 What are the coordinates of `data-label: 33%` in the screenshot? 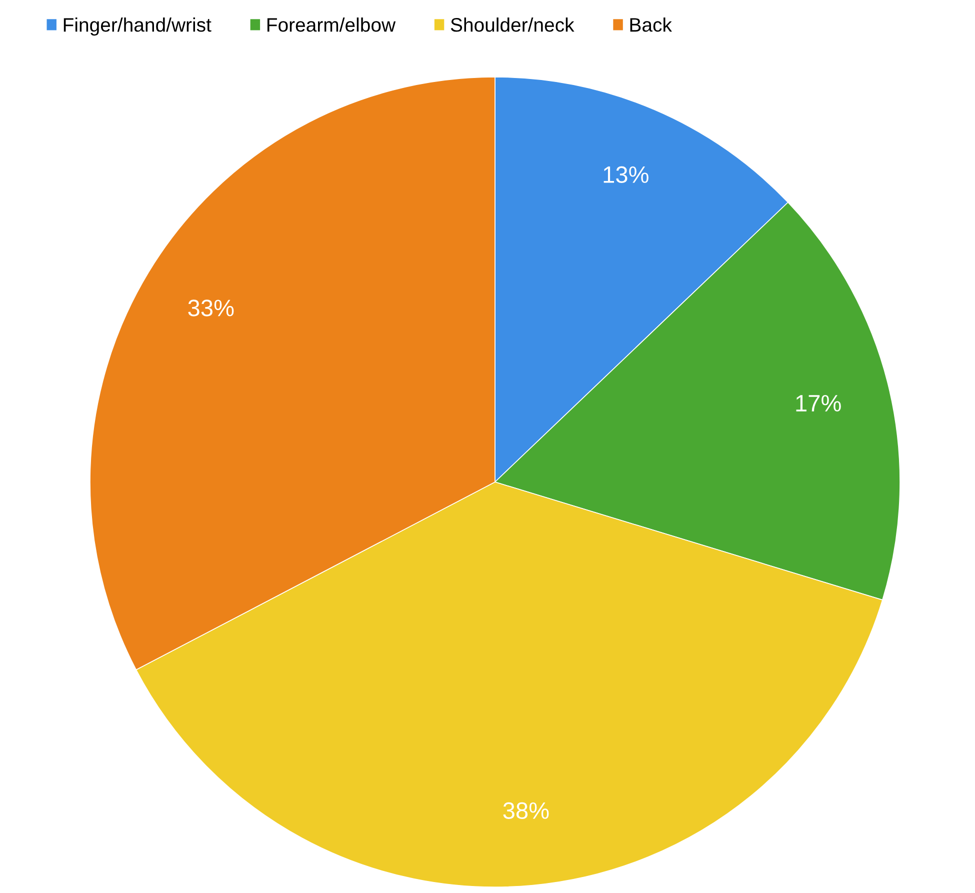 It's located at (211, 308).